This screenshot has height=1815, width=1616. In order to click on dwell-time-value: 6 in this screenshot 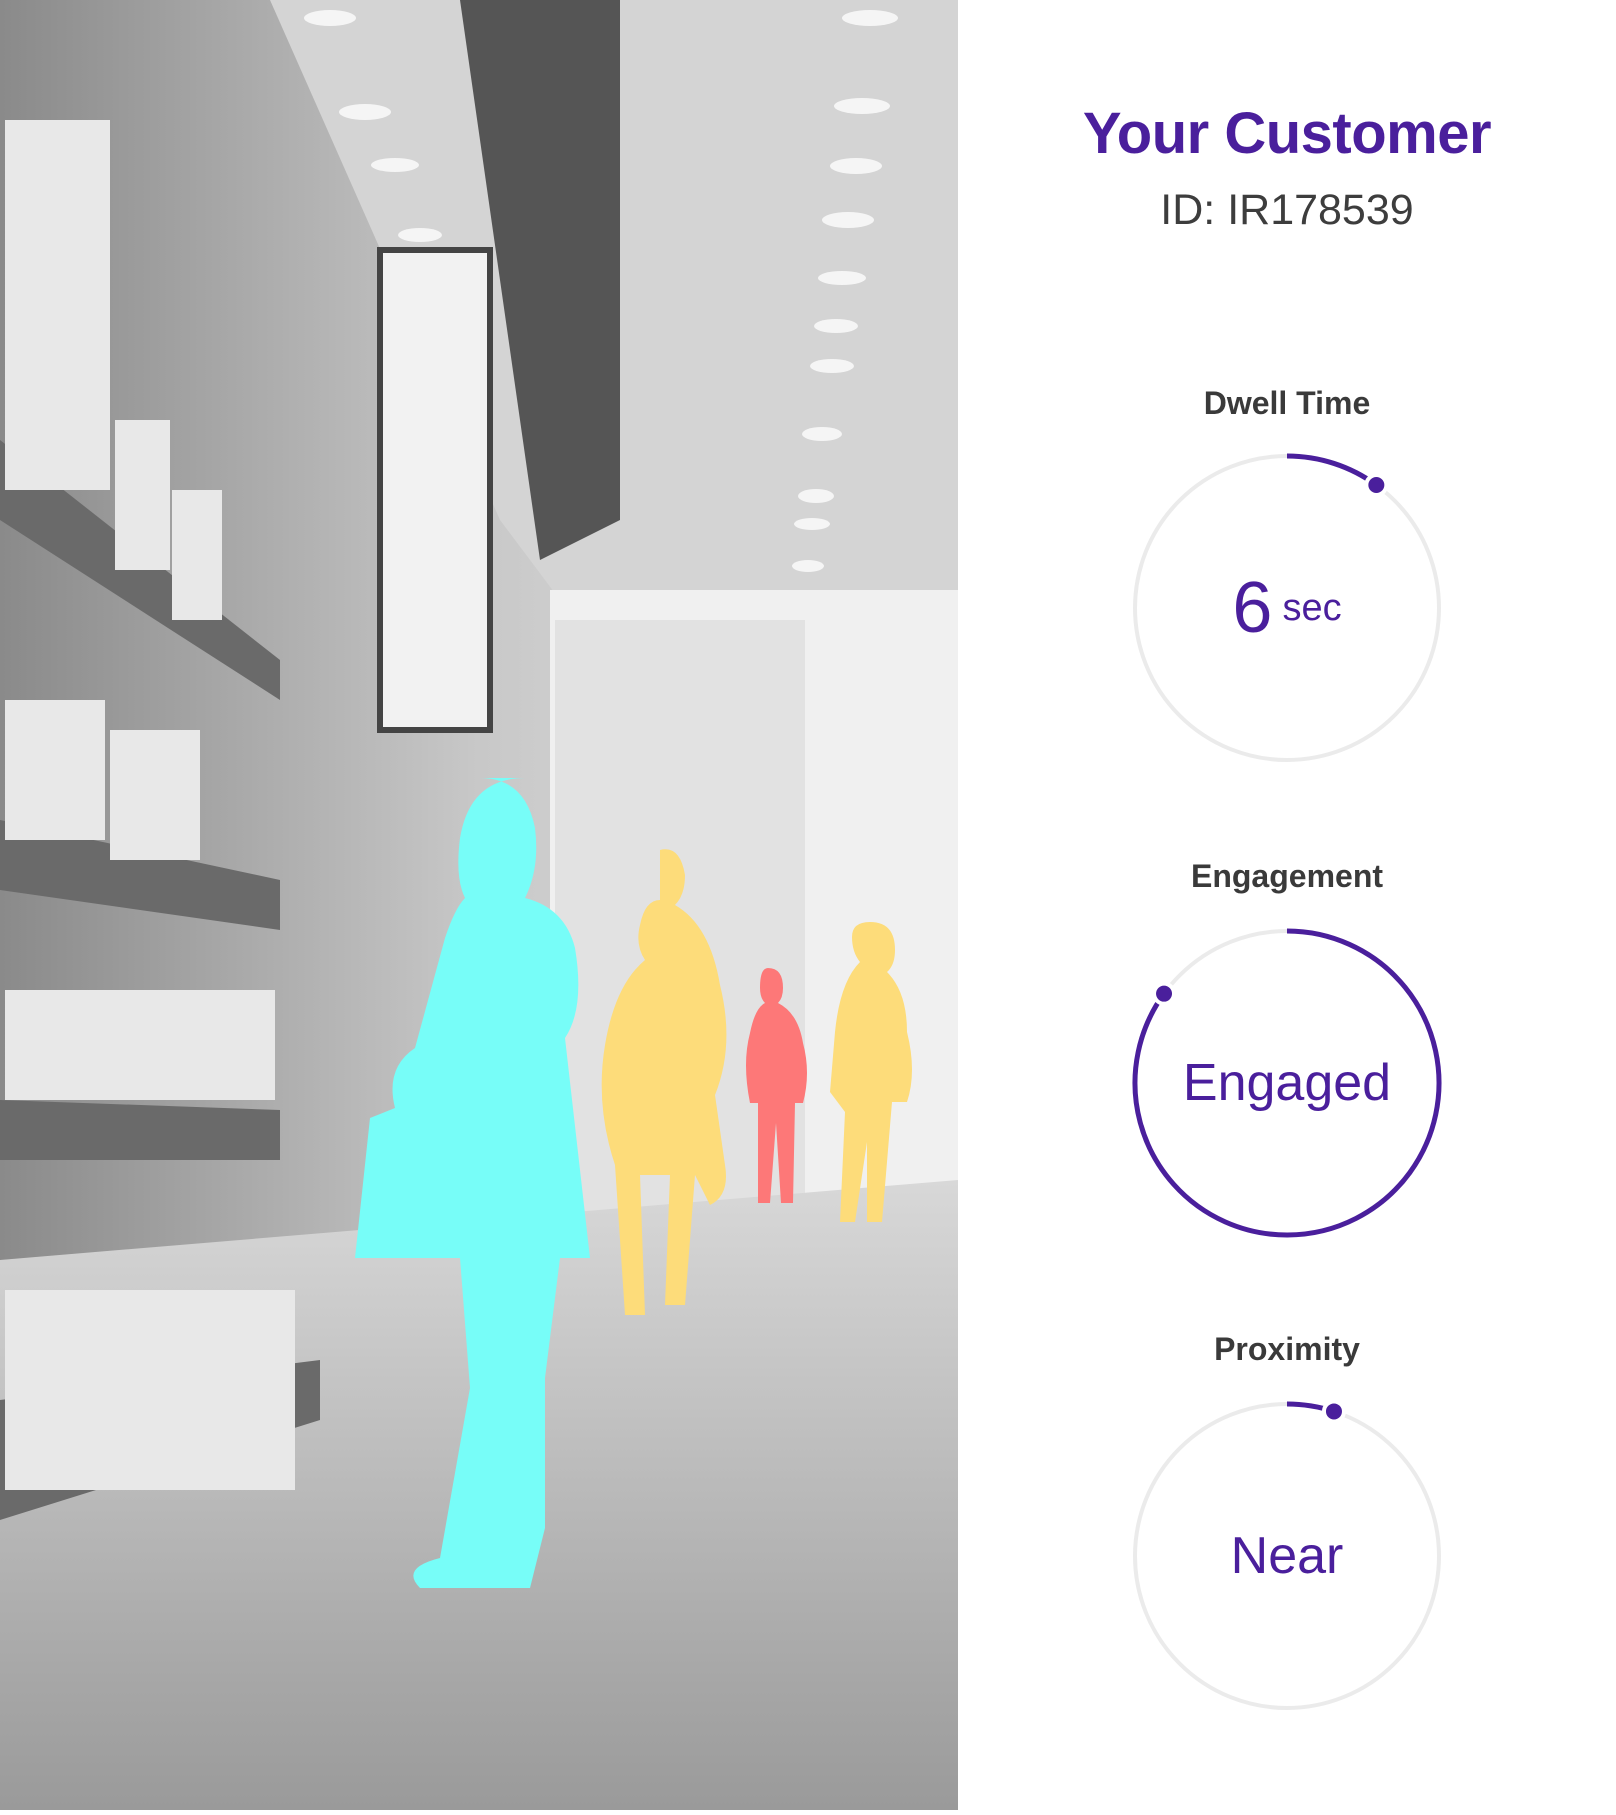, I will do `click(1252, 608)`.